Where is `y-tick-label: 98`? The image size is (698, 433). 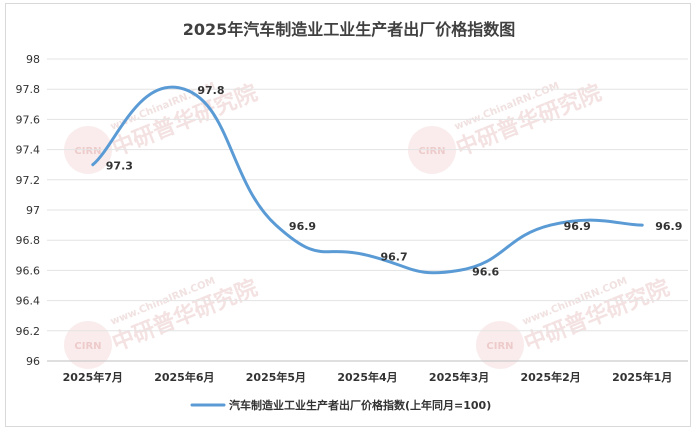 y-tick-label: 98 is located at coordinates (33, 59).